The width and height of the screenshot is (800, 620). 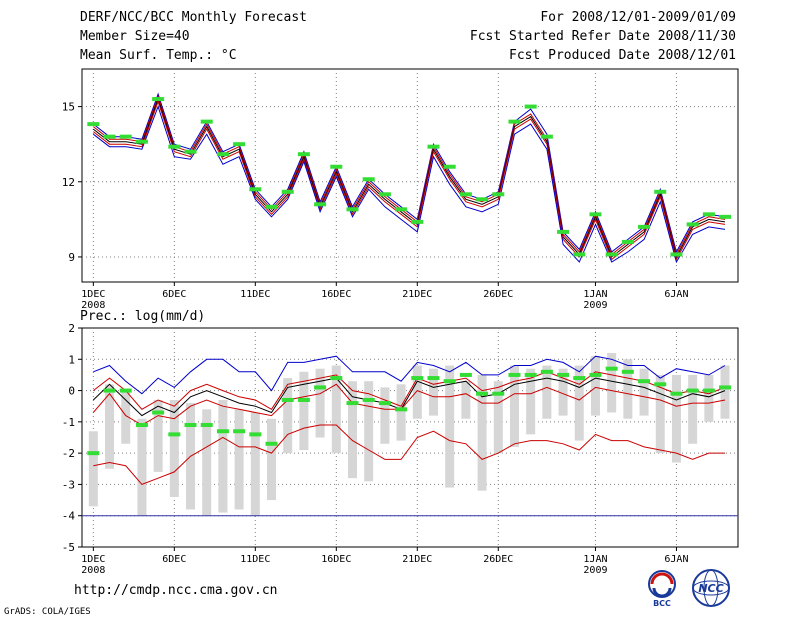 What do you see at coordinates (68, 547) in the screenshot?
I see `prec-ytick-label: -5` at bounding box center [68, 547].